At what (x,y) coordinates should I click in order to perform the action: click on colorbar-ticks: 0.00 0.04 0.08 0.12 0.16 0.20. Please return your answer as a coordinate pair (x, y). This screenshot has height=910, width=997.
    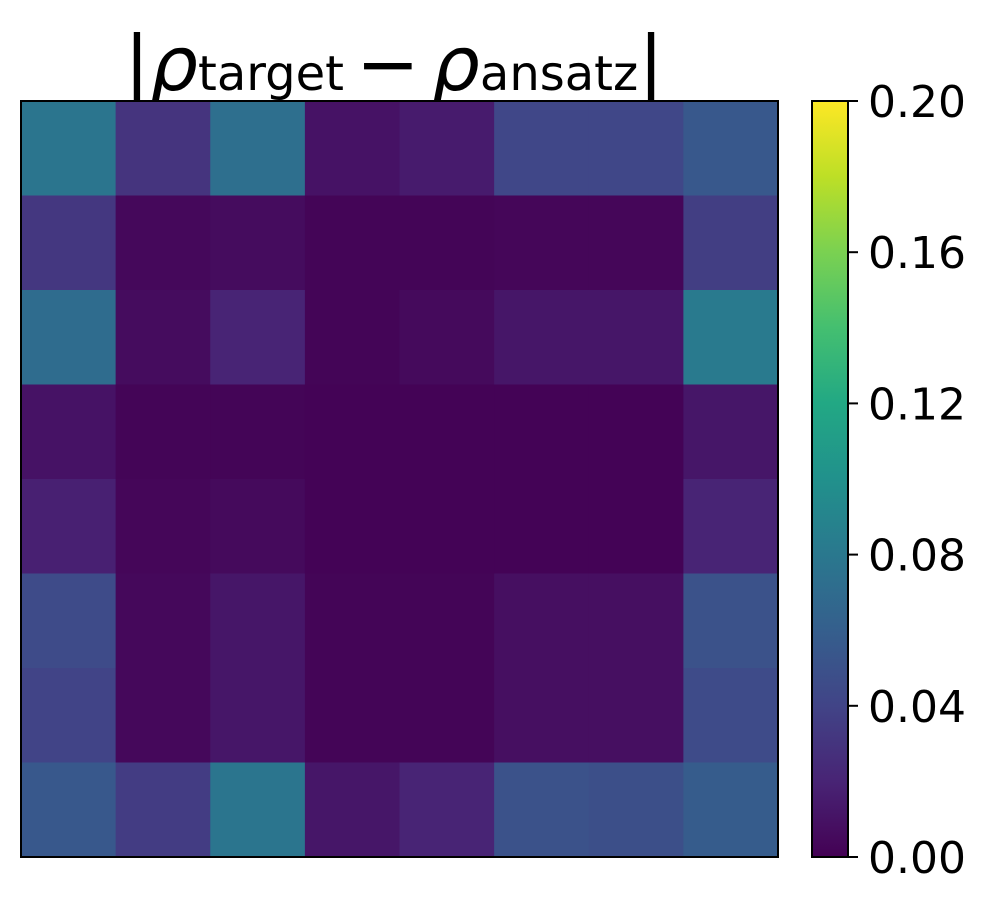
    Looking at the image, I should click on (907, 480).